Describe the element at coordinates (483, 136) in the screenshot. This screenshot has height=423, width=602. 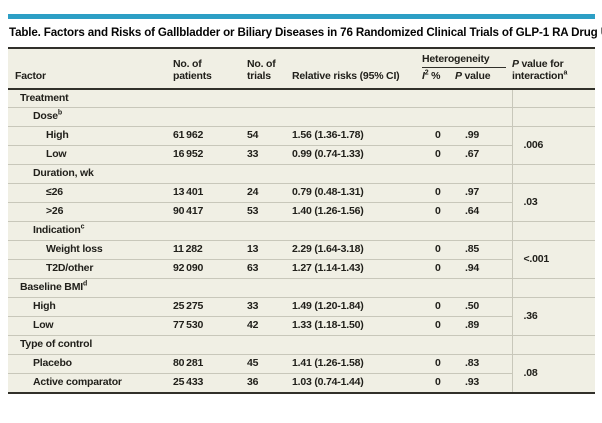
I see `p-value-cell: .99` at that location.